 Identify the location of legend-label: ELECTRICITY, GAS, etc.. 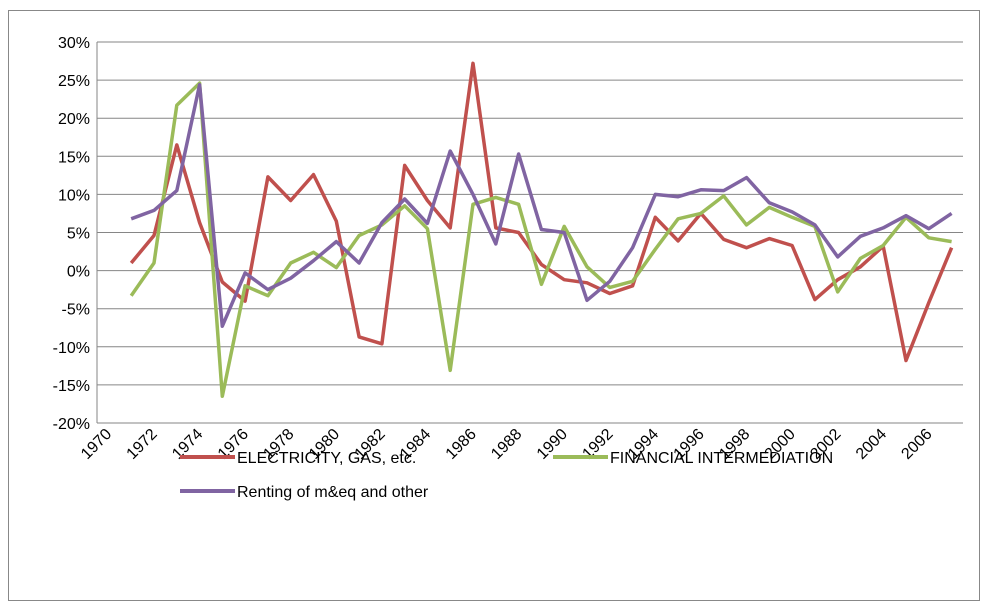
(326, 458).